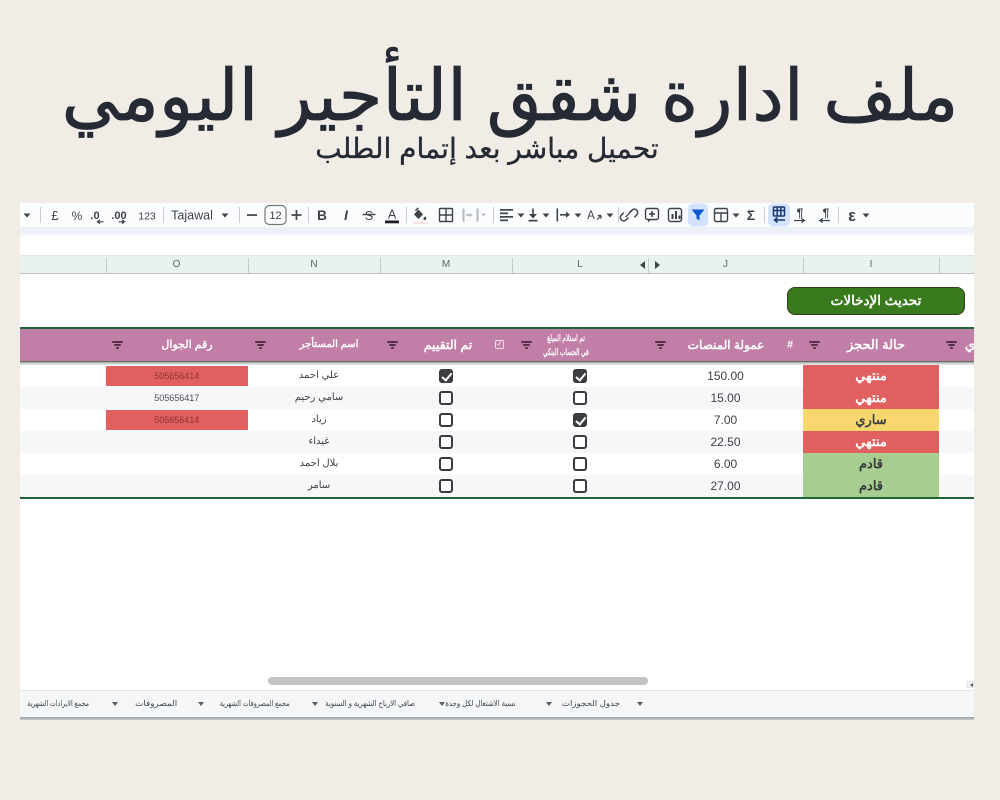 The height and width of the screenshot is (800, 1000). Describe the element at coordinates (275, 216) in the screenshot. I see `svg-text: 12` at that location.